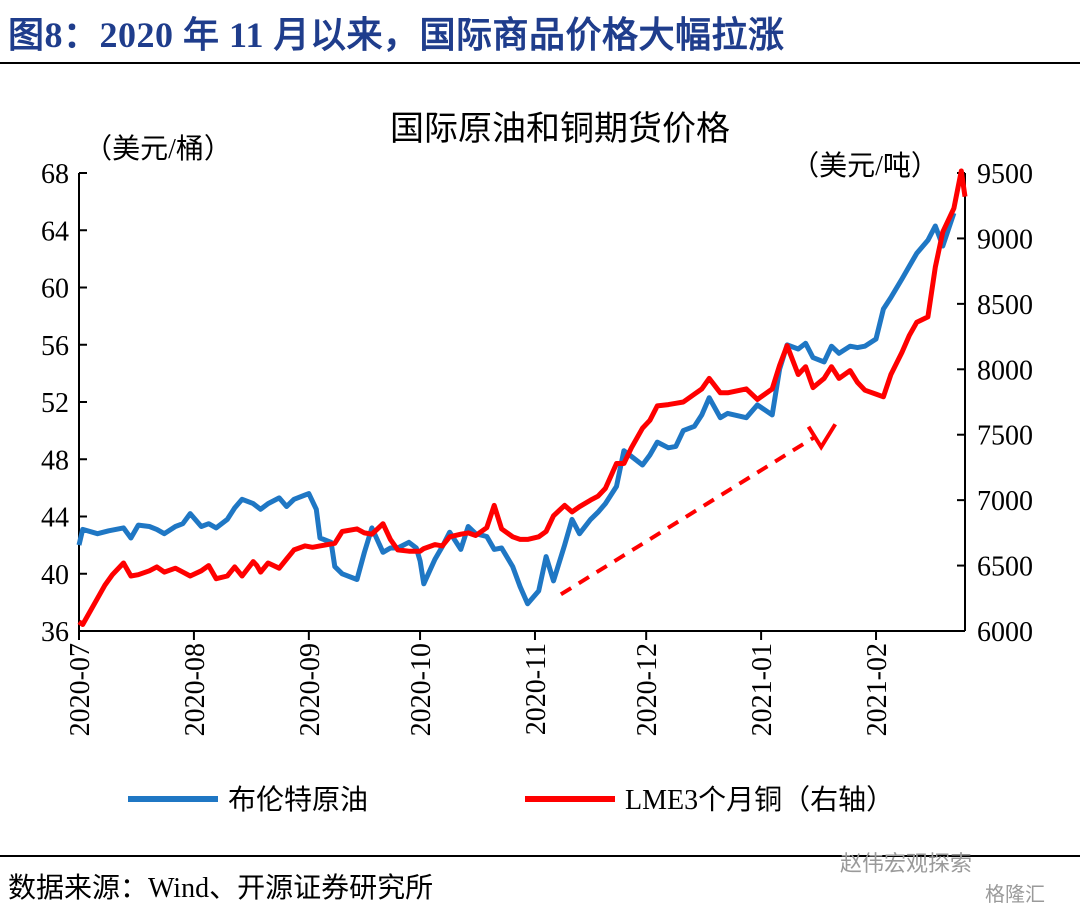 Image resolution: width=1080 pixels, height=910 pixels. Describe the element at coordinates (158, 149) in the screenshot. I see `y-axis-left-label: （美元/桶）` at that location.